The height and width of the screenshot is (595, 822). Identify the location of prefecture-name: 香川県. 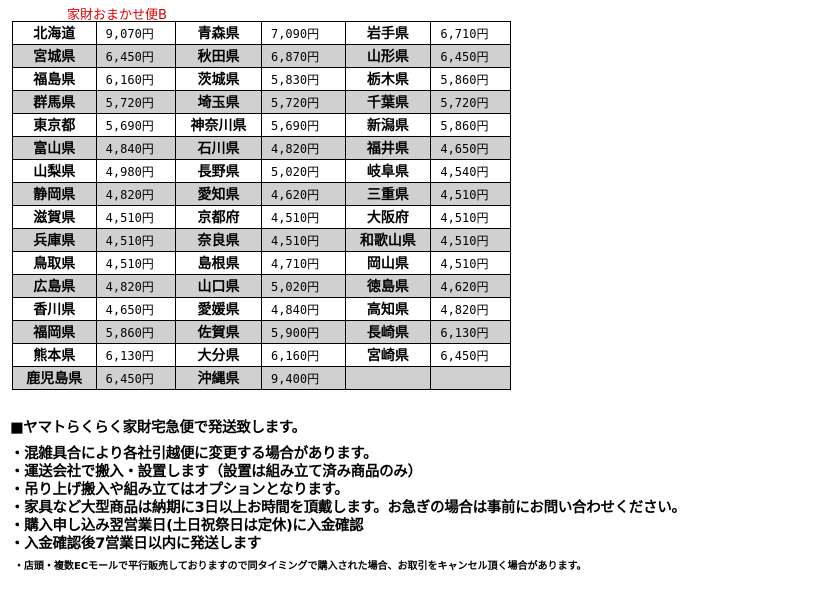
(54, 309).